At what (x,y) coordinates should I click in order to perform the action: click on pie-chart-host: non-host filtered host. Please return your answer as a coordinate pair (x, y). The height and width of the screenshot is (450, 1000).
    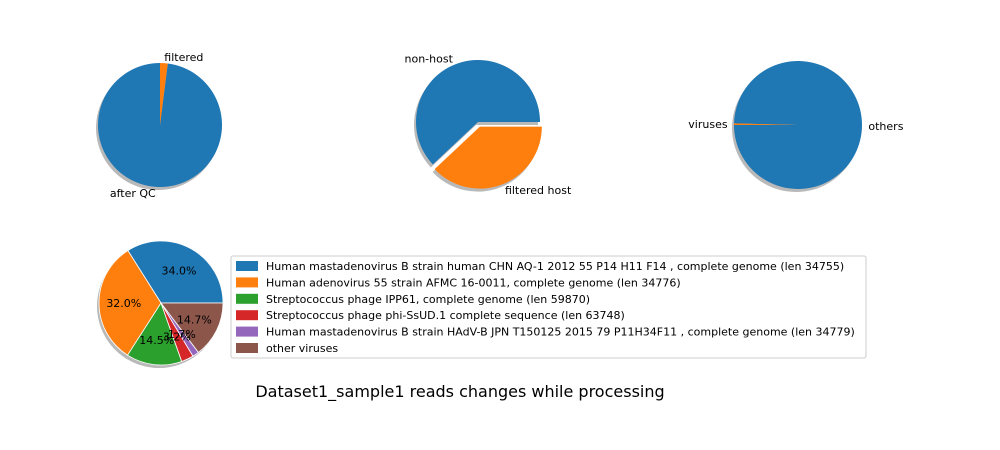
    Looking at the image, I should click on (488, 125).